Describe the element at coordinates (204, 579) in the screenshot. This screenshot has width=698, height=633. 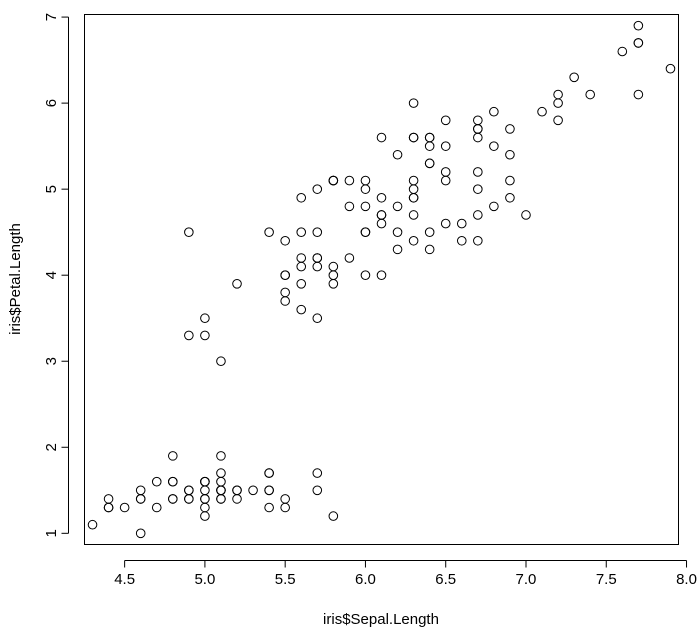
I see `x-tick-label: 5.0` at that location.